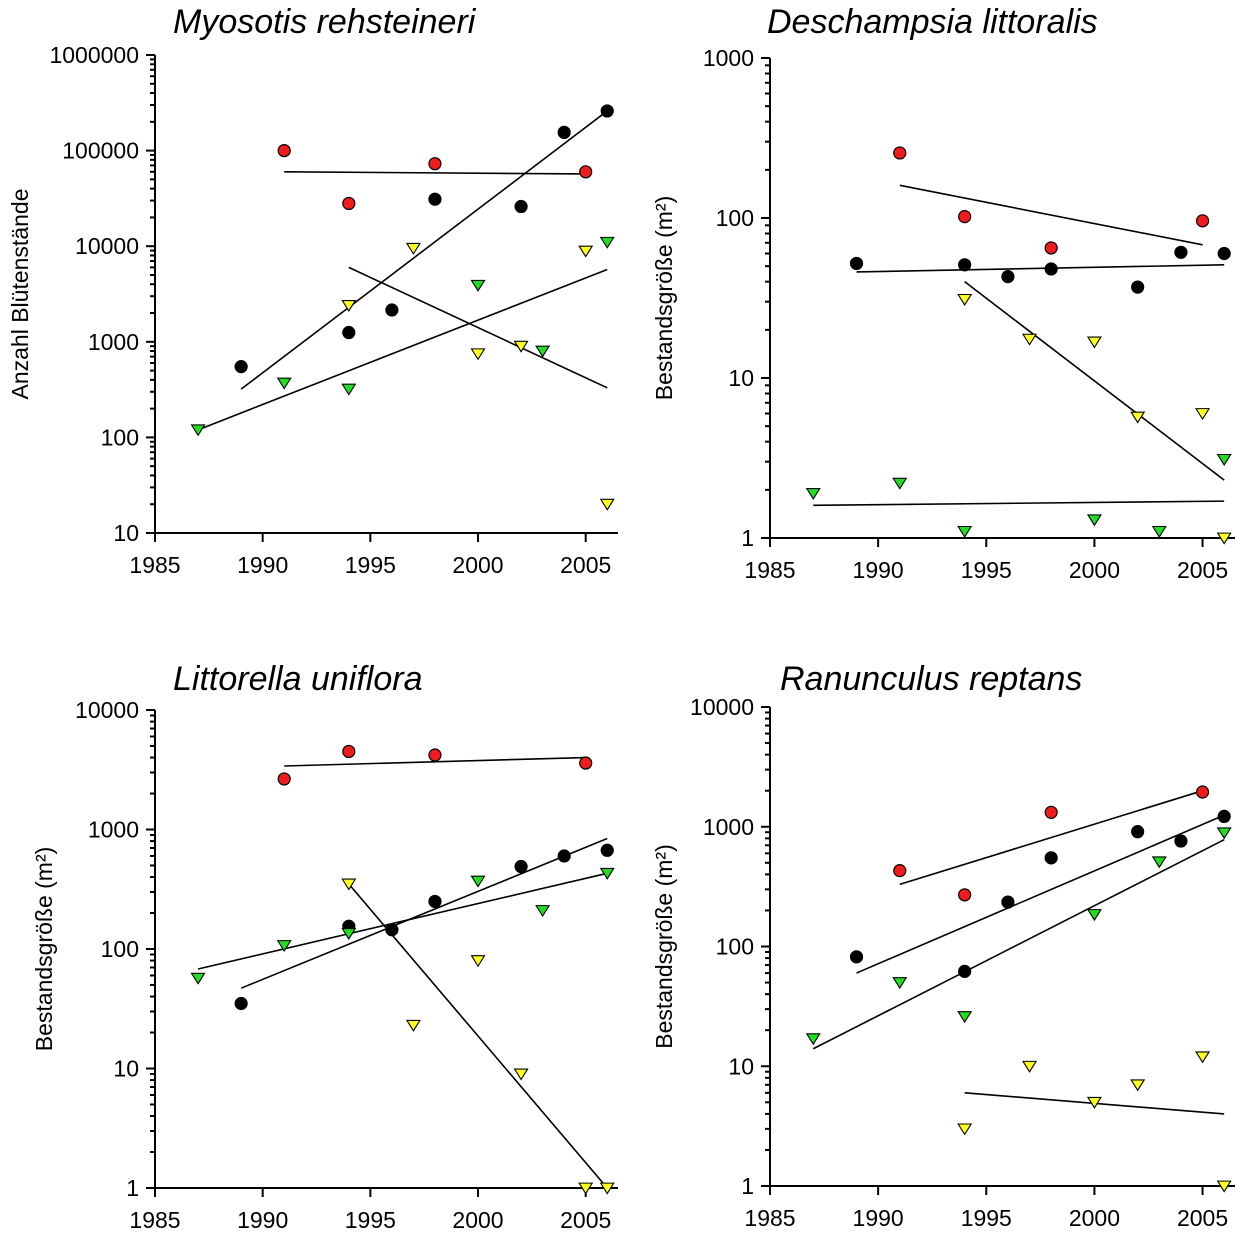 This screenshot has width=1237, height=1236. What do you see at coordinates (107, 710) in the screenshot?
I see `y-tick-label: 10000` at bounding box center [107, 710].